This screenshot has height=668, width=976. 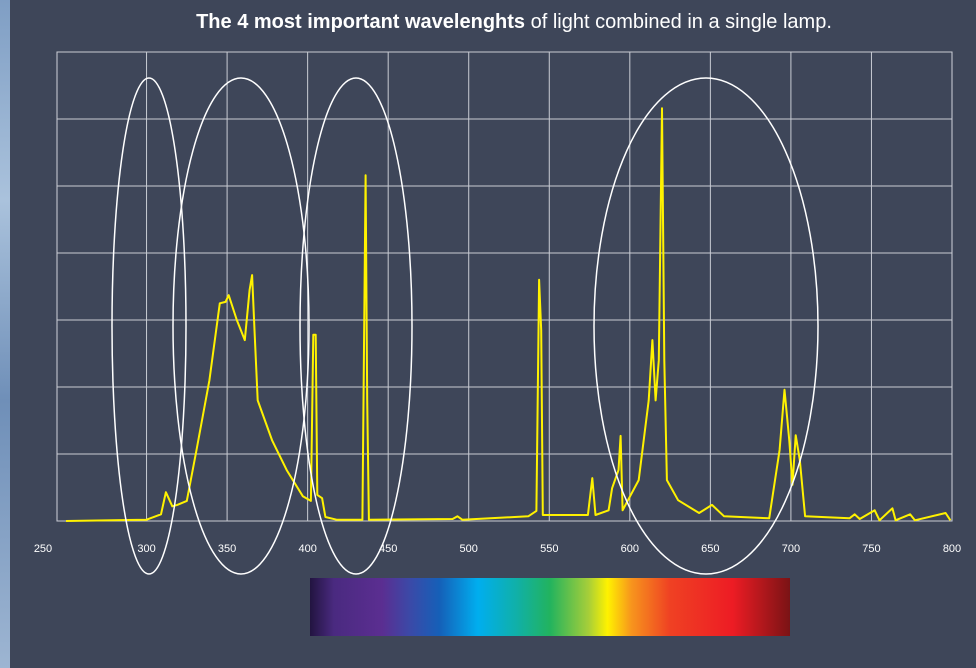 What do you see at coordinates (550, 607) in the screenshot?
I see `spectrum-bar` at bounding box center [550, 607].